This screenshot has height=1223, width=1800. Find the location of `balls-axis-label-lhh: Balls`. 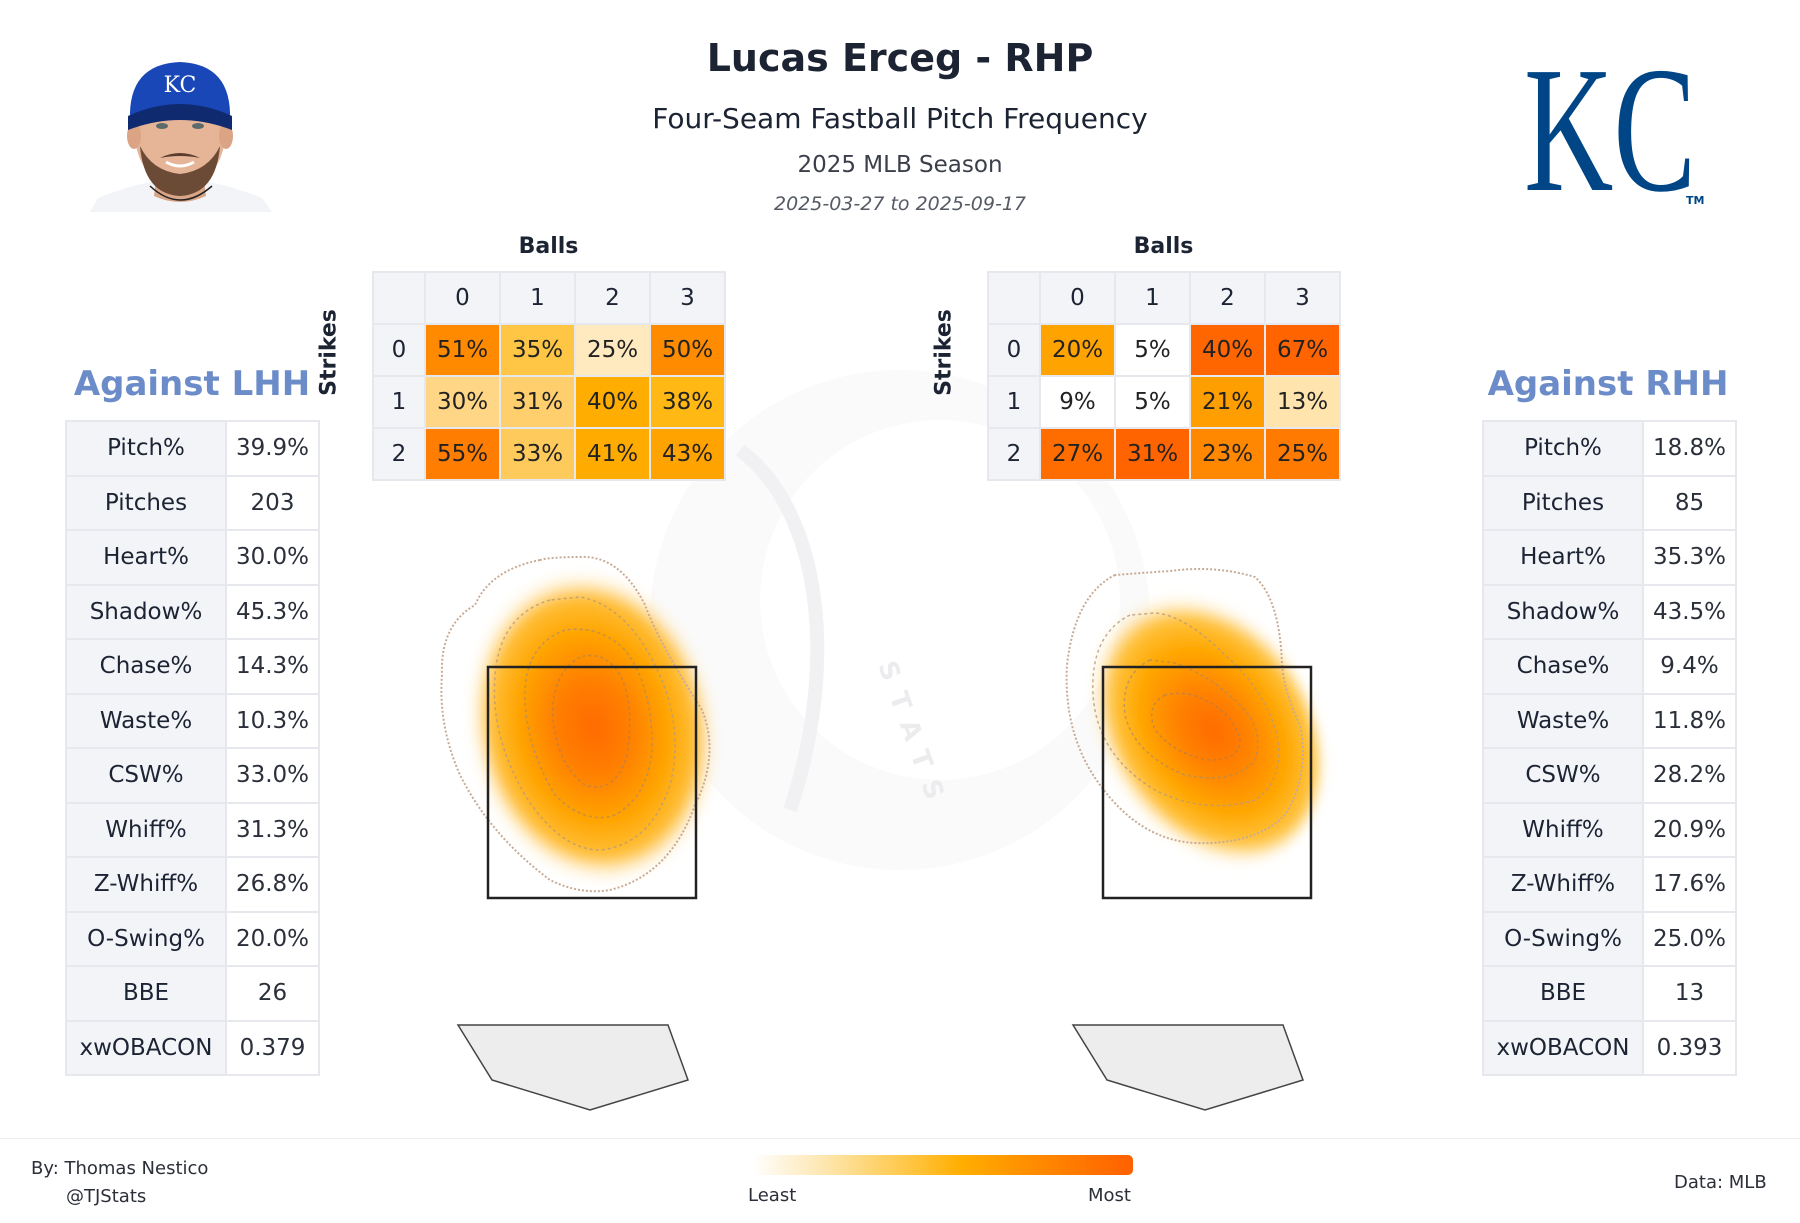

balls-axis-label-lhh: Balls is located at coordinates (548, 246).